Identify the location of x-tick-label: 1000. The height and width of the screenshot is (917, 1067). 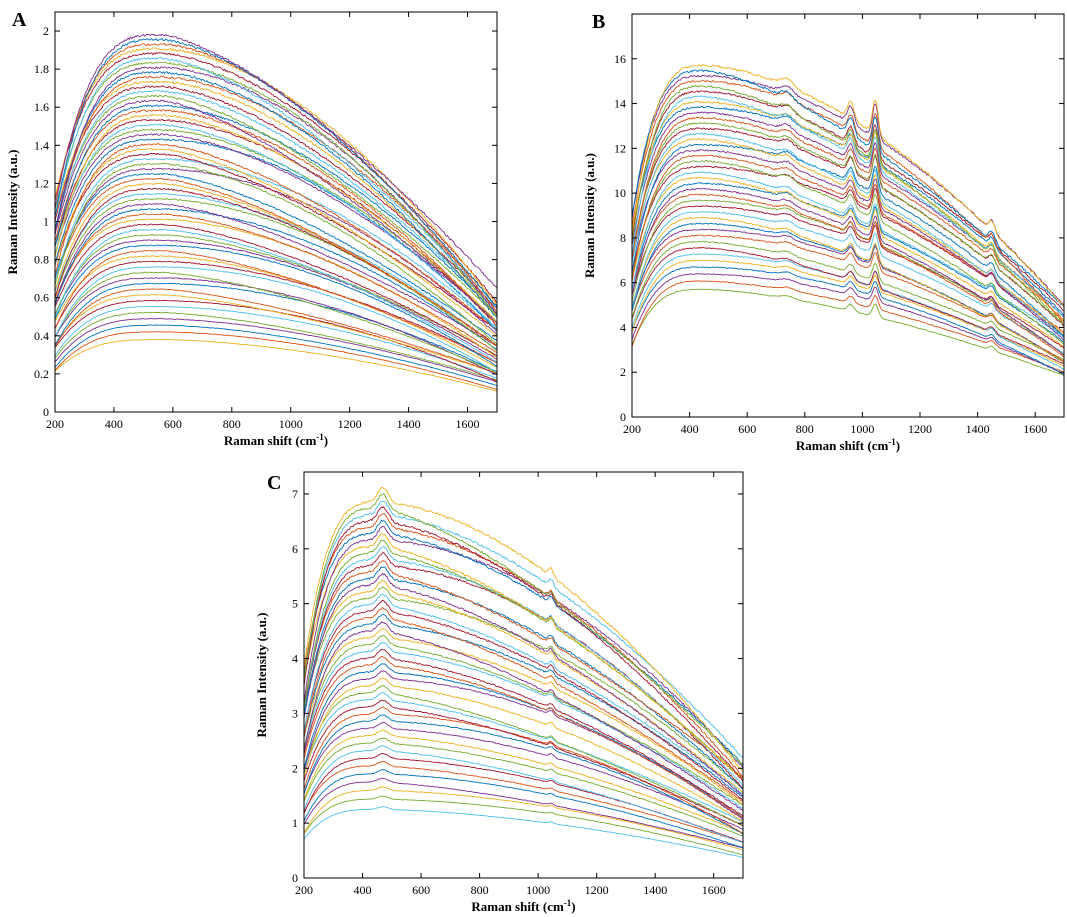
(291, 424).